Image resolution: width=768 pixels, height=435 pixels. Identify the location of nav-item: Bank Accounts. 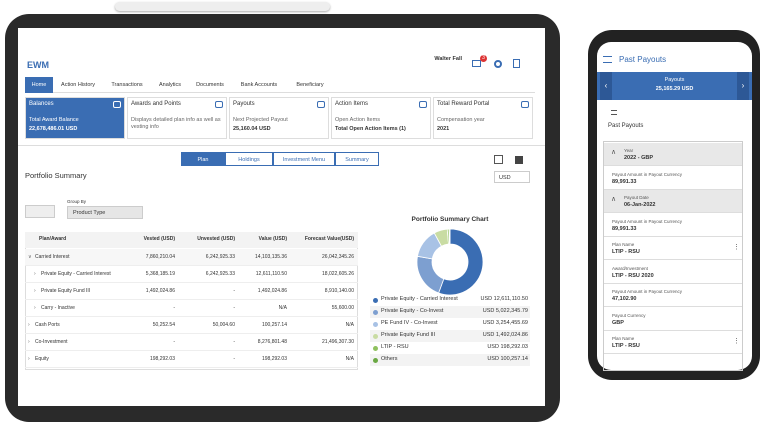
(259, 85).